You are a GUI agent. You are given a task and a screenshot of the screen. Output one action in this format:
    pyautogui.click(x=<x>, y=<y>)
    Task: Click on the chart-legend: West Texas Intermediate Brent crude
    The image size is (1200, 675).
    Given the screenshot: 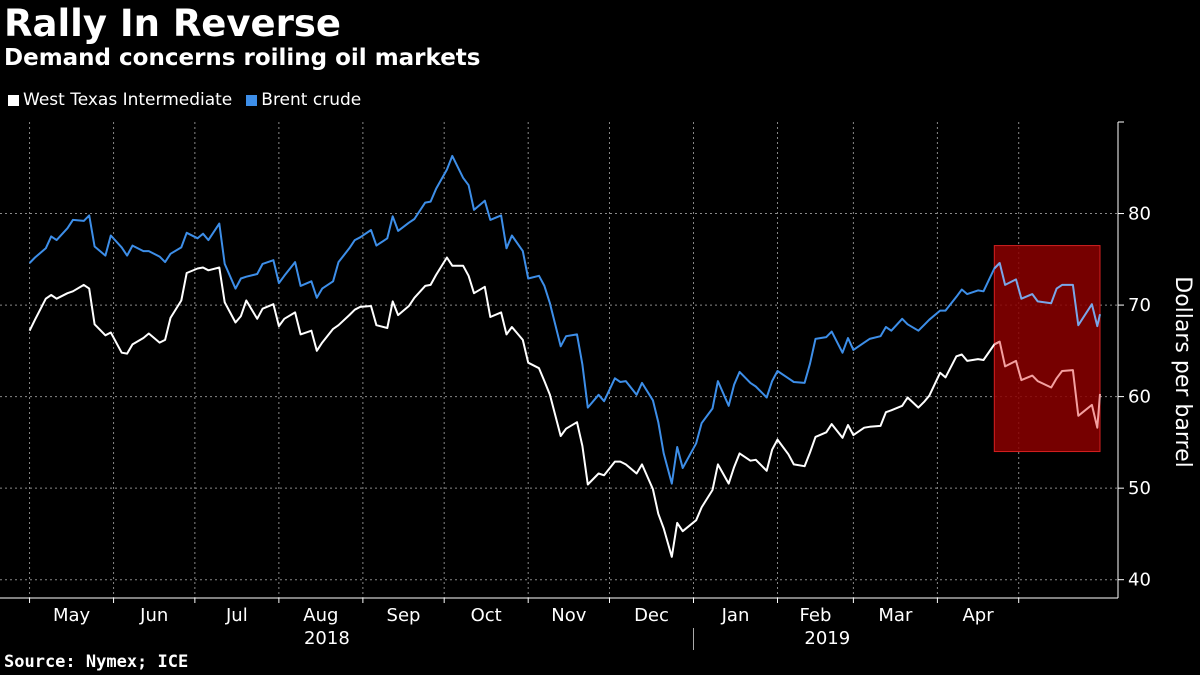 What is the action you would take?
    pyautogui.click(x=184, y=100)
    